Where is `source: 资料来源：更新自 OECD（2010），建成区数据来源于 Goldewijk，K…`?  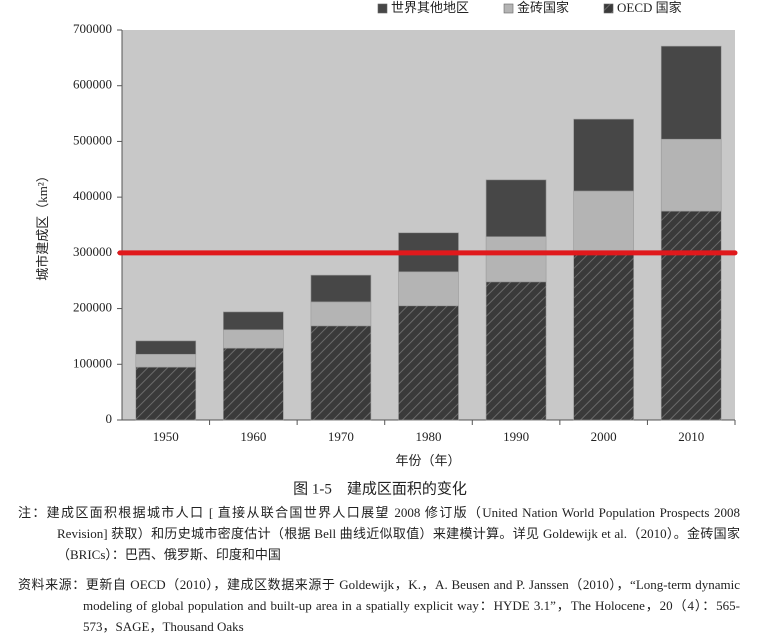
source: 资料来源：更新自 OECD（2010），建成区数据来源于 Goldewijk，K… is located at coordinates (379, 605).